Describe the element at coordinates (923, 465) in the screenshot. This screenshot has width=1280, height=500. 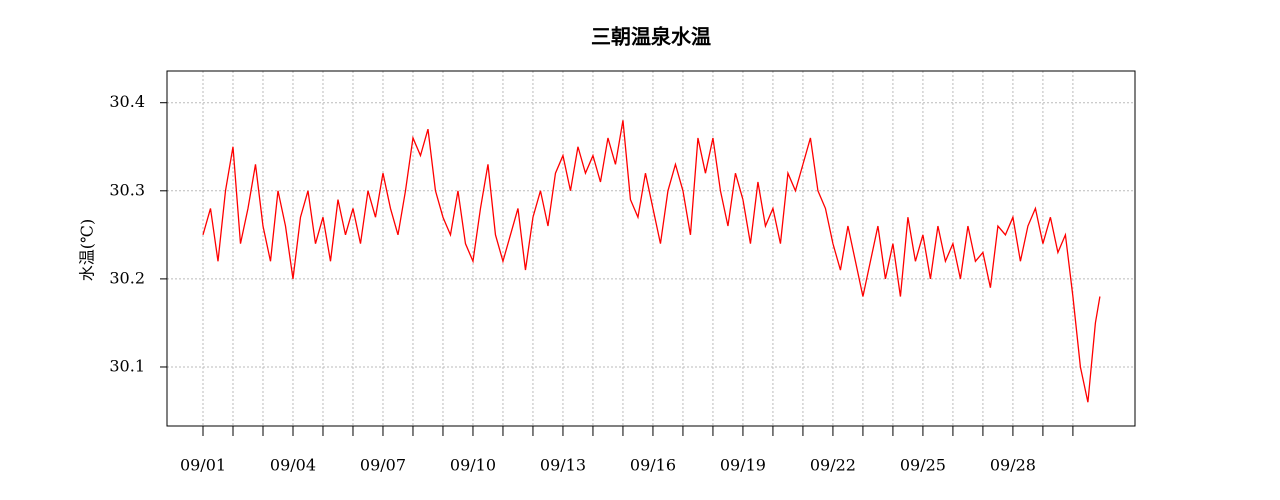
I see `x-tick-label: 09/25` at that location.